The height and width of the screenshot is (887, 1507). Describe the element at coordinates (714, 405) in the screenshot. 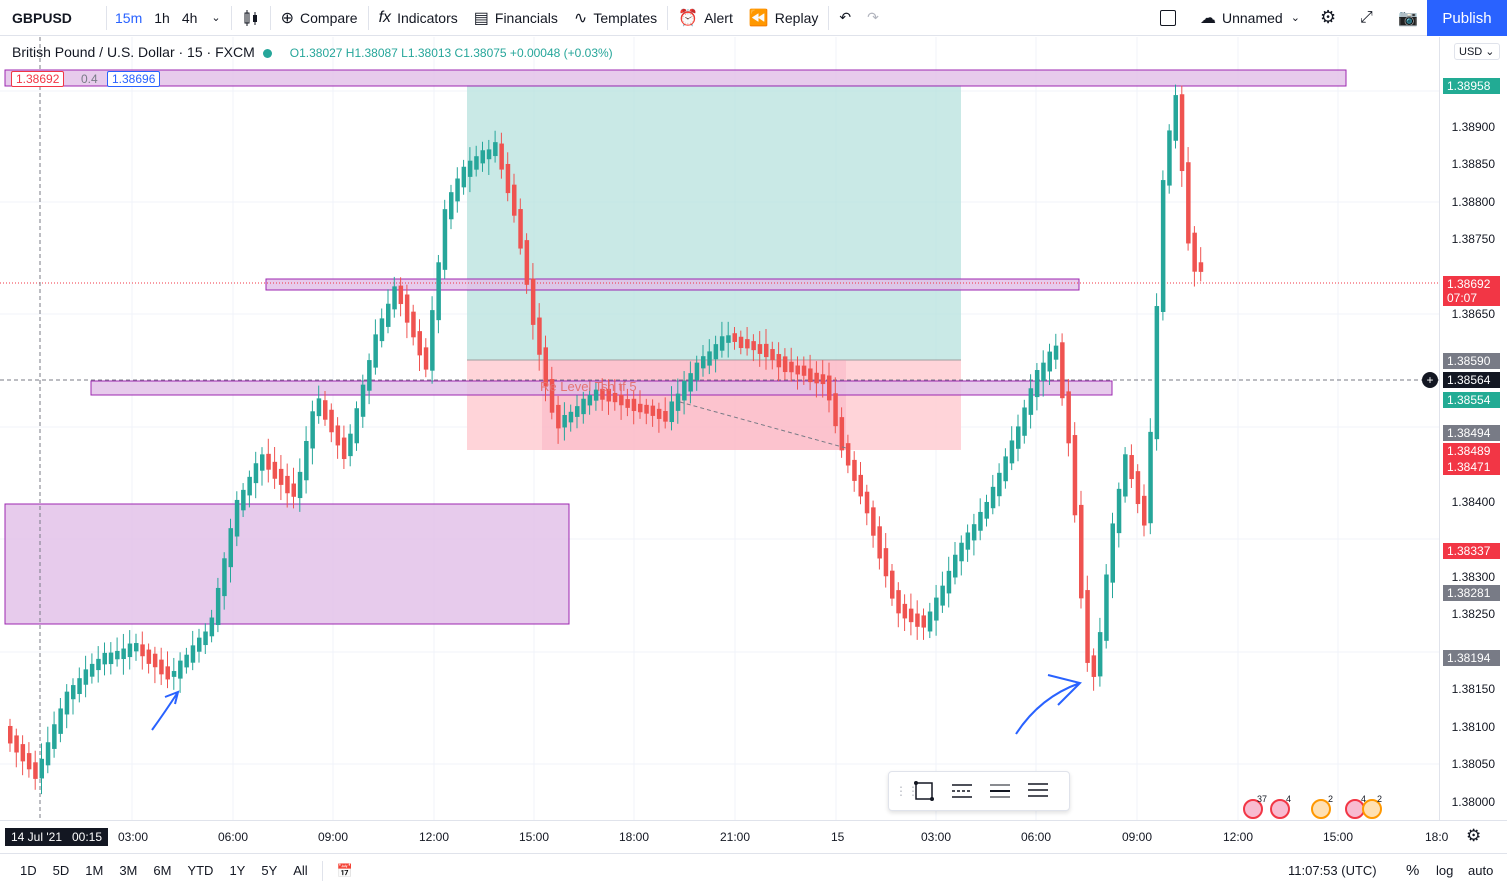

I see `position-loss-zone` at that location.